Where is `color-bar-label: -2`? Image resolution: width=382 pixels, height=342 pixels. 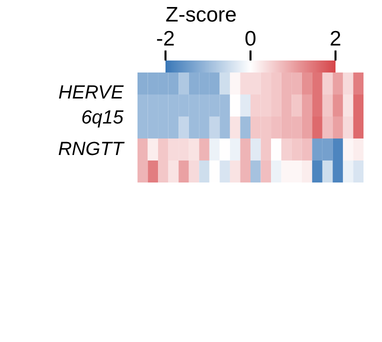
color-bar-label: -2 is located at coordinates (165, 39).